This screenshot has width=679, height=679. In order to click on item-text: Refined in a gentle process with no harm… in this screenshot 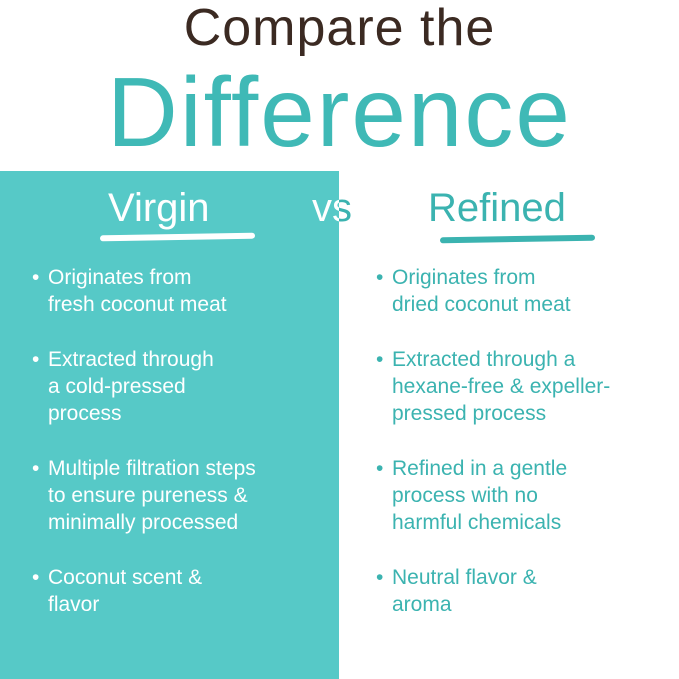, I will do `click(480, 495)`.